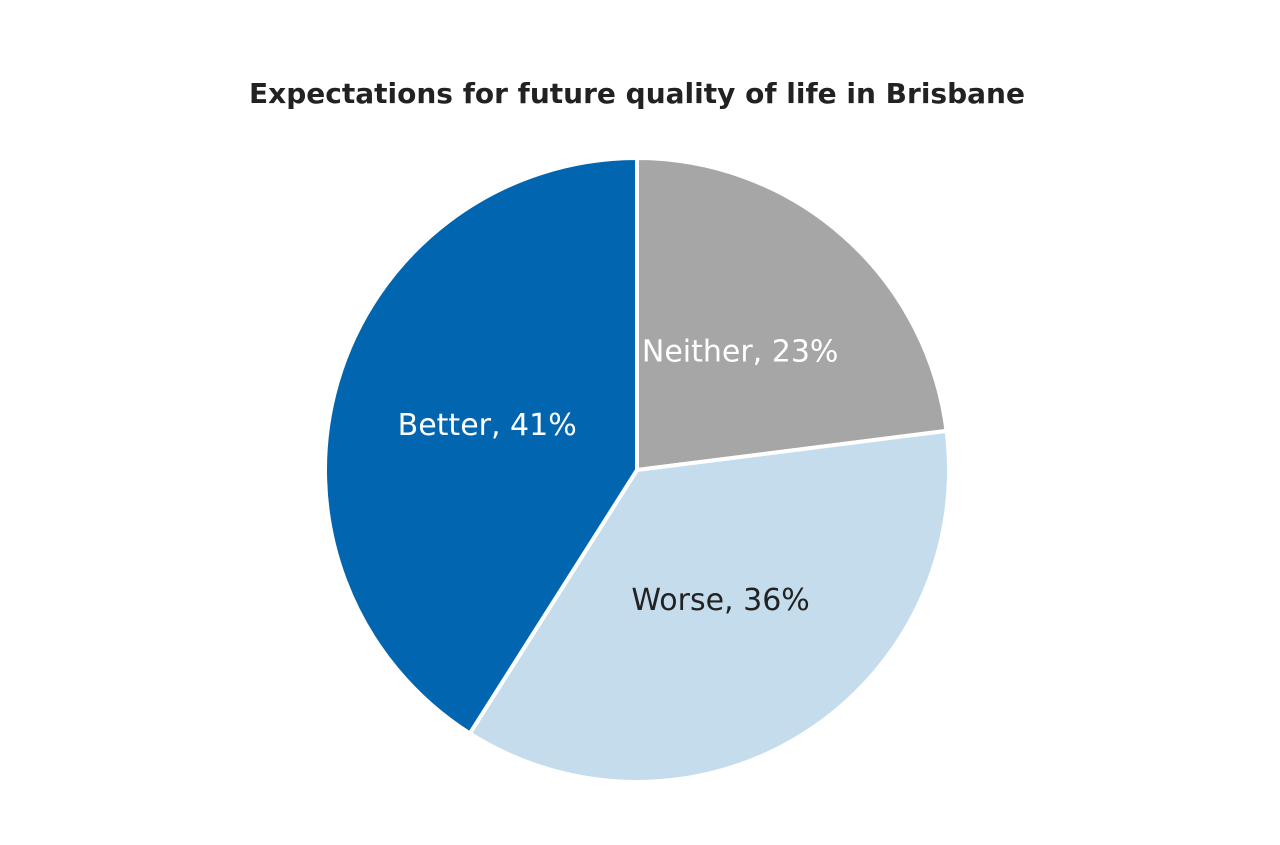 This screenshot has width=1280, height=845. I want to click on slice-label: Better, 41%, so click(487, 425).